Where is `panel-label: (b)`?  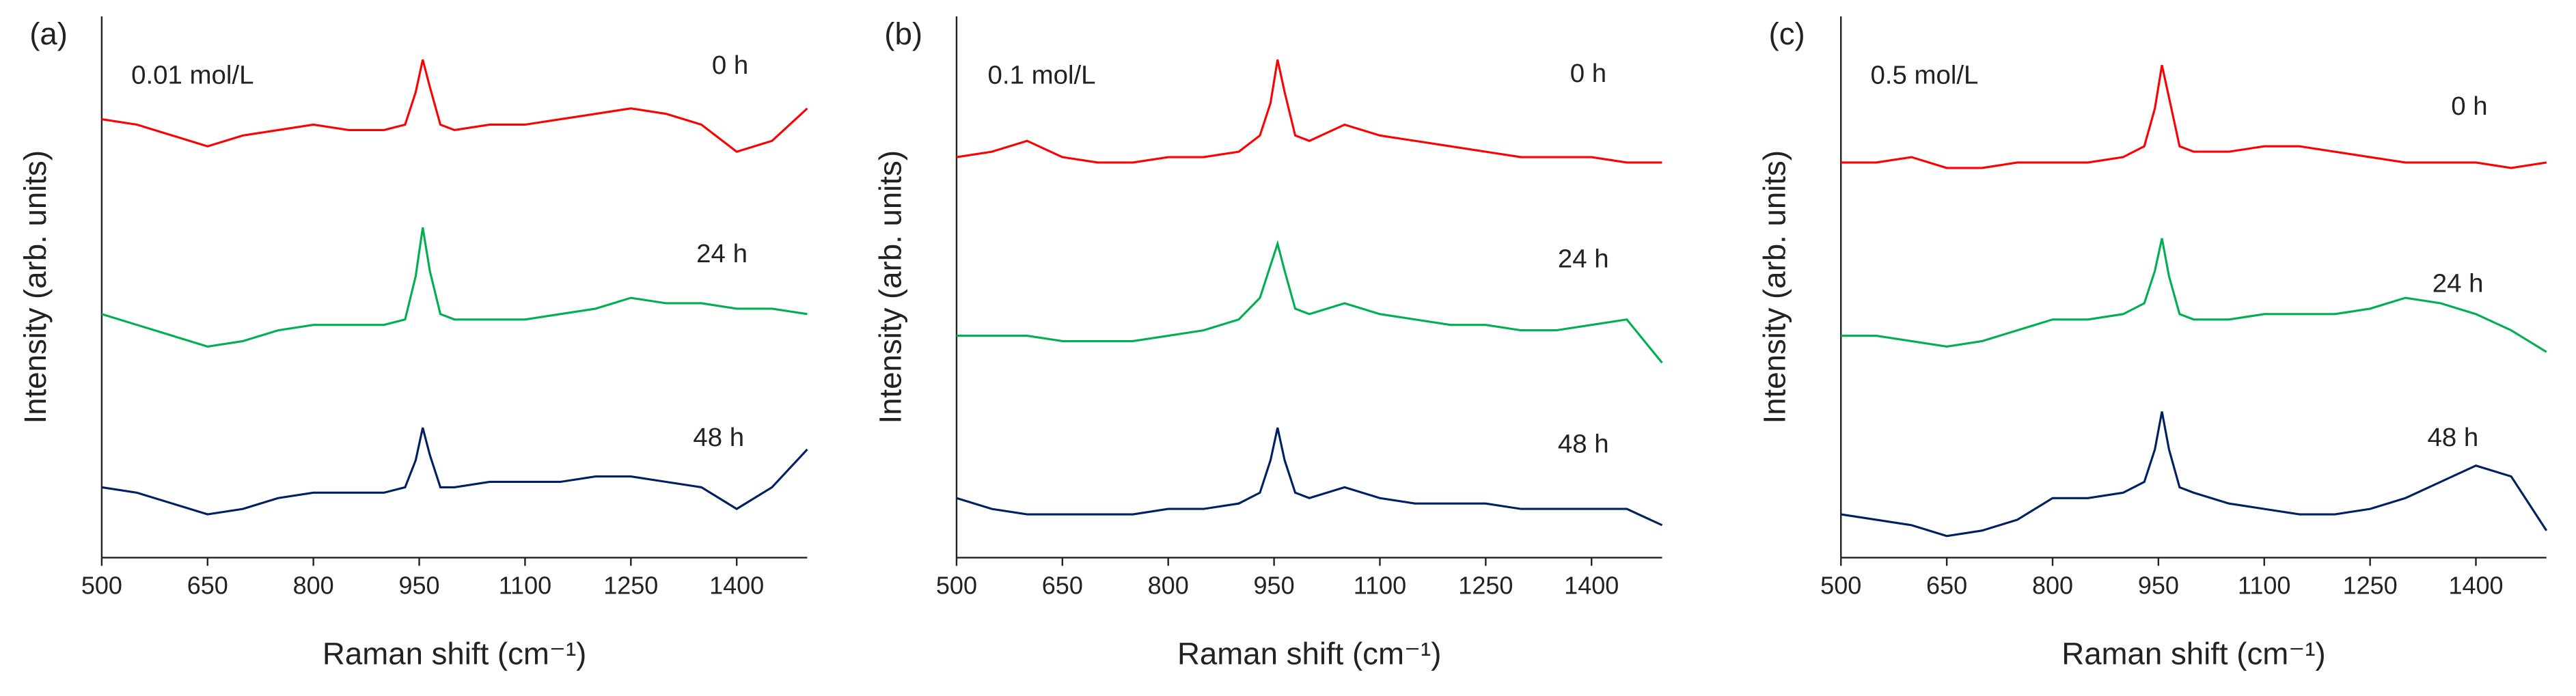 panel-label: (b) is located at coordinates (903, 33).